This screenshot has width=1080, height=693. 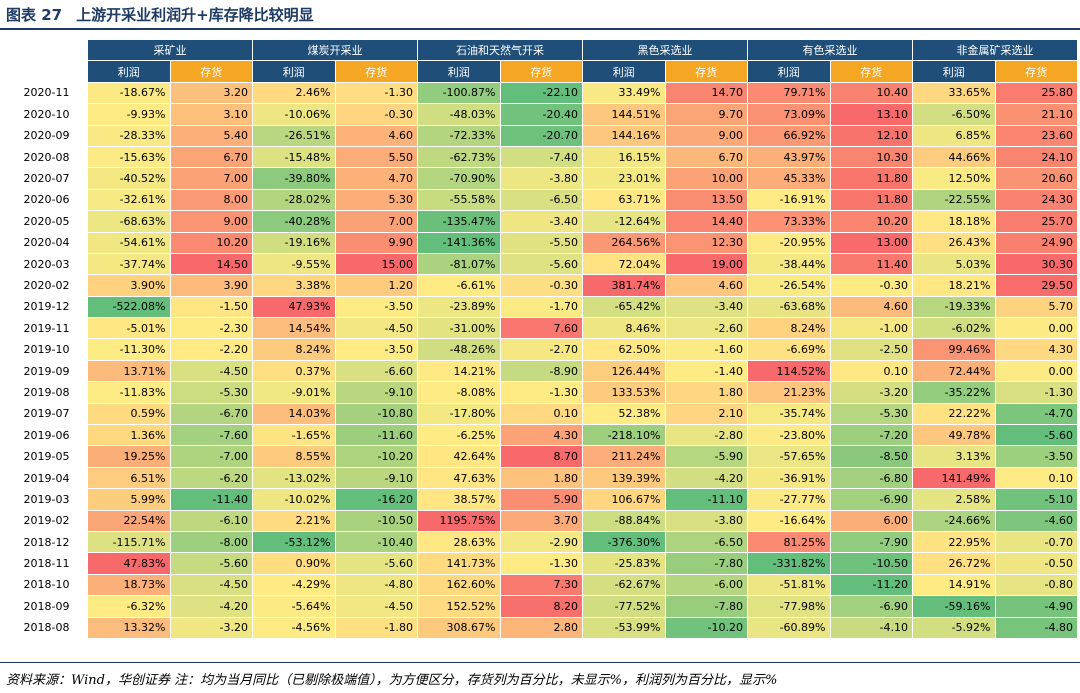 What do you see at coordinates (706, 521) in the screenshot?
I see `inventory-cell: -3.80` at bounding box center [706, 521].